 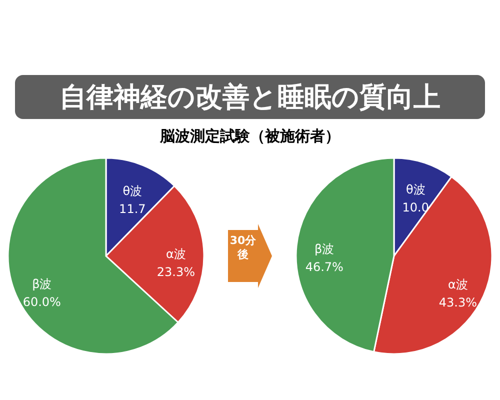 What do you see at coordinates (250, 256) in the screenshot?
I see `arrow-icon: 30分後` at bounding box center [250, 256].